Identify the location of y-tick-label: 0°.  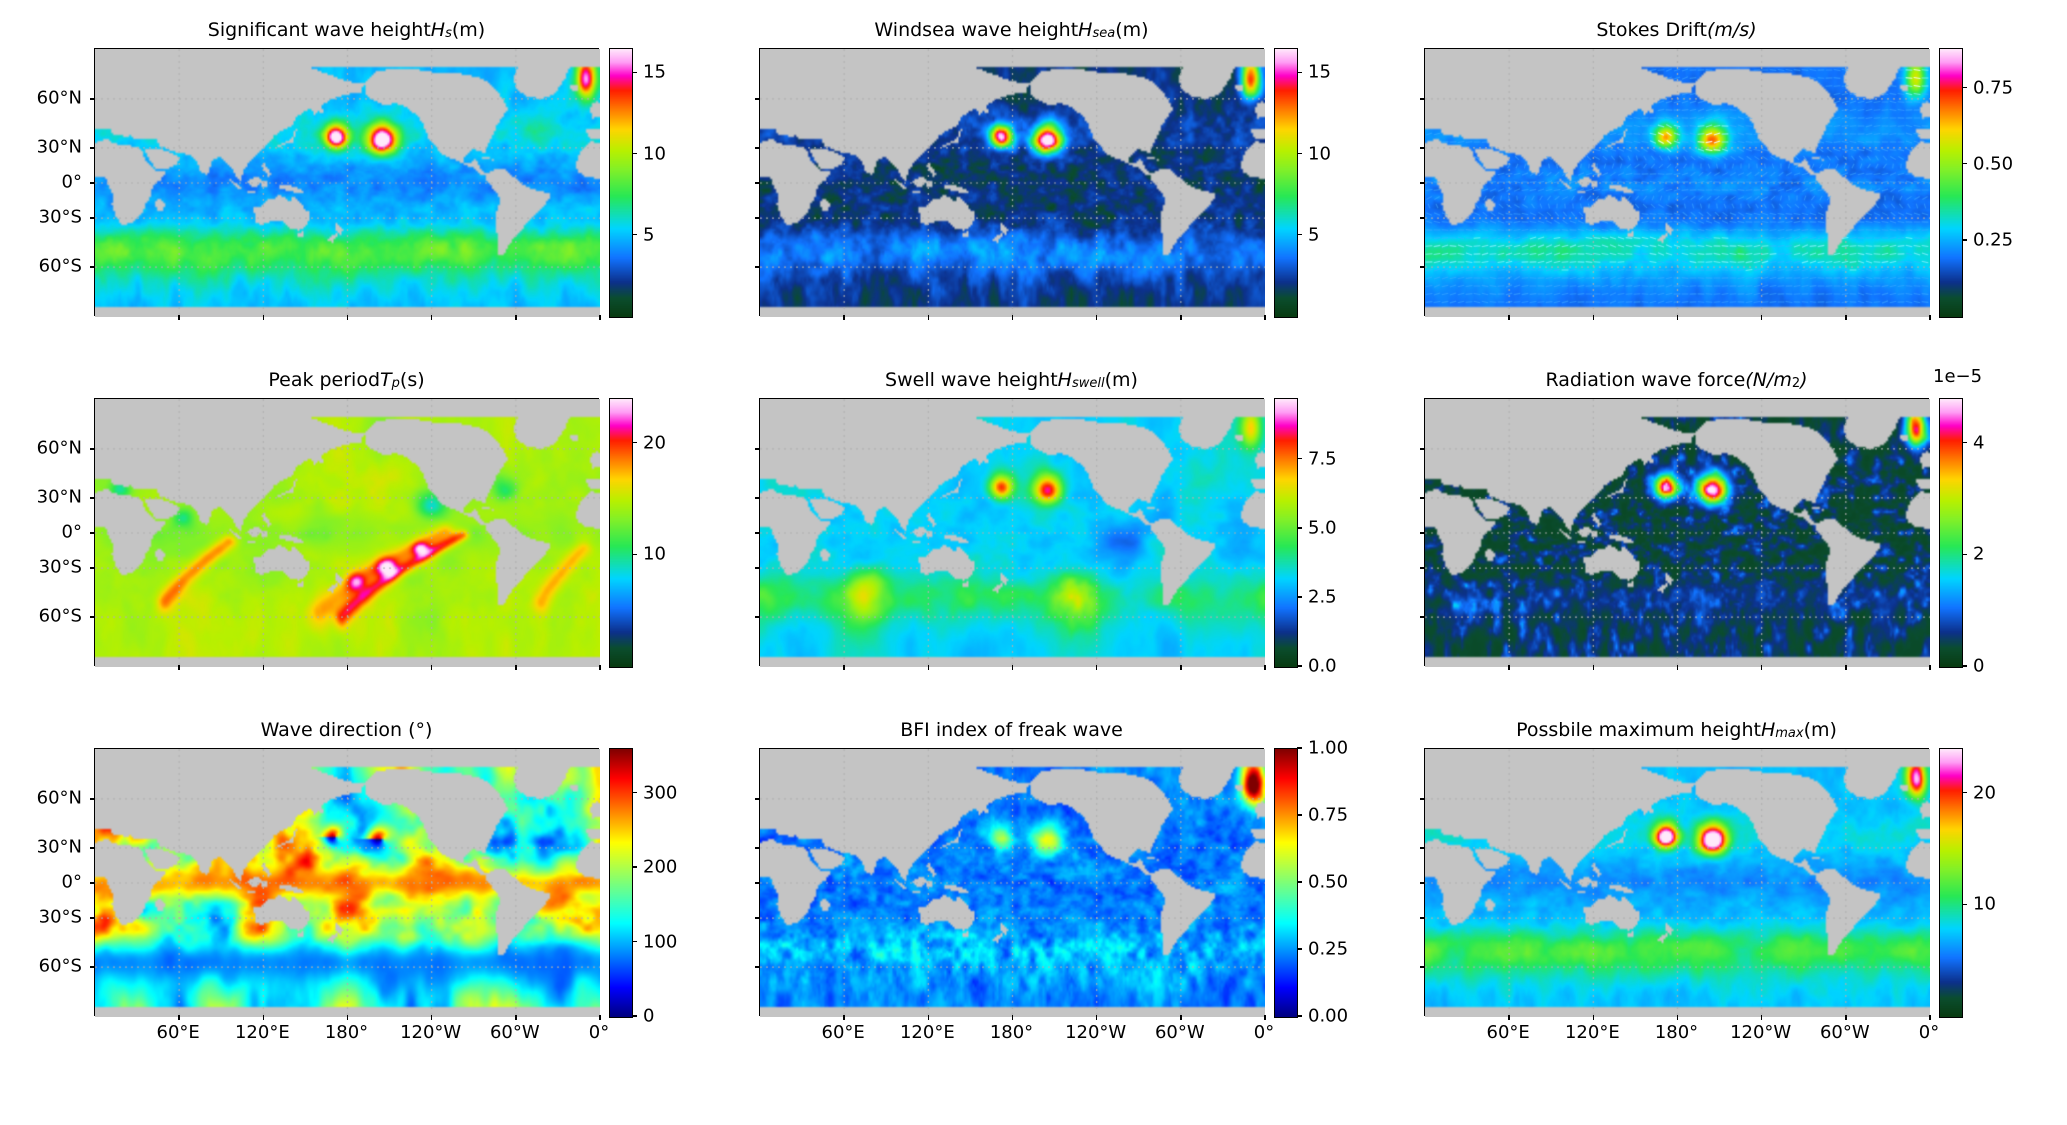
(71, 532).